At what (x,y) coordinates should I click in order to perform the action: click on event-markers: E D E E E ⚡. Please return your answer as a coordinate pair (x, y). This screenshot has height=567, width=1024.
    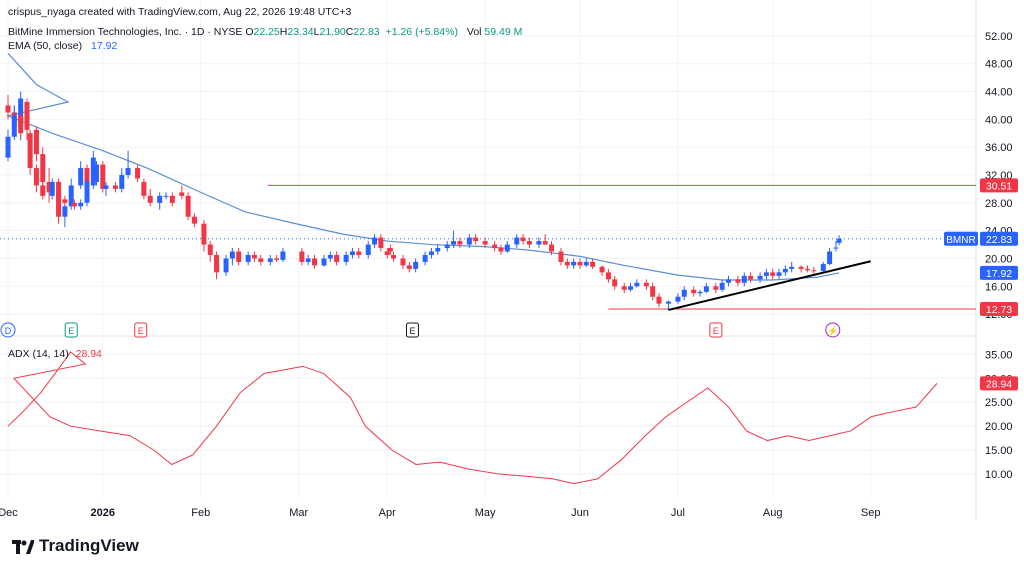
    Looking at the image, I should click on (420, 330).